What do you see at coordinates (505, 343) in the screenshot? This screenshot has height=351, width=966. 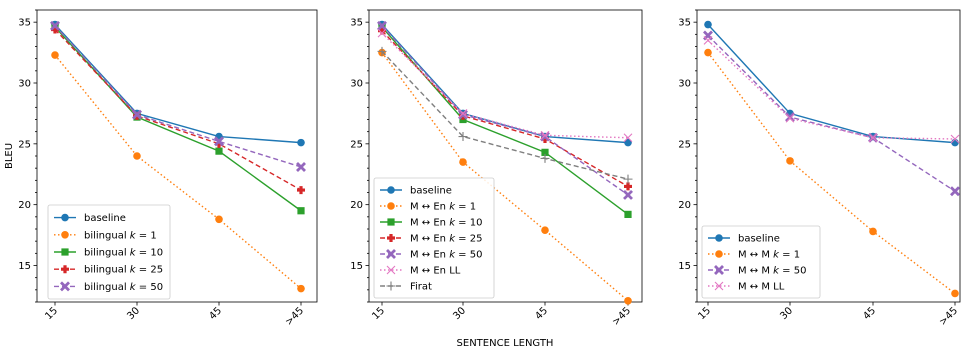 I see `x-axis-label: SENTENCE LENGTH` at bounding box center [505, 343].